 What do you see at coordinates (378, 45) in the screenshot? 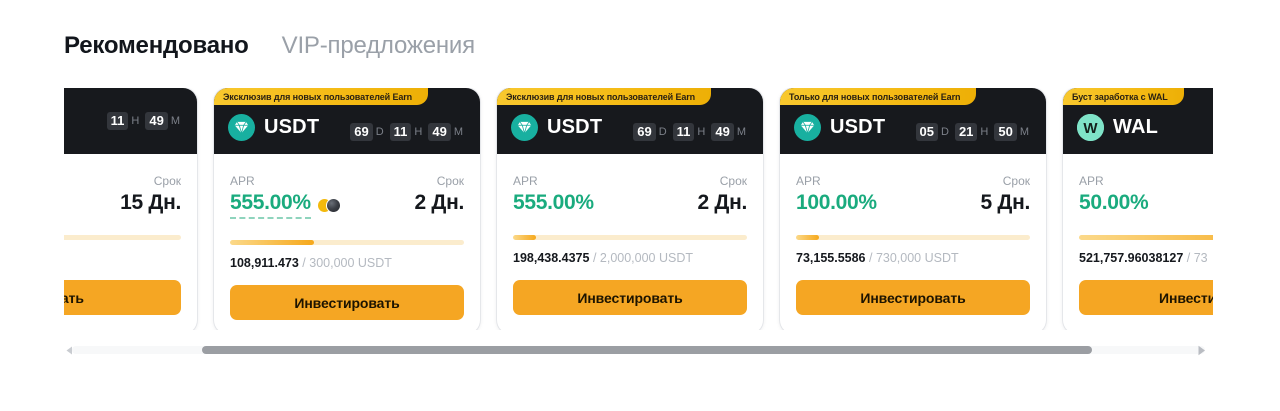
I see `tab-vip-offers: VIP-предложения` at bounding box center [378, 45].